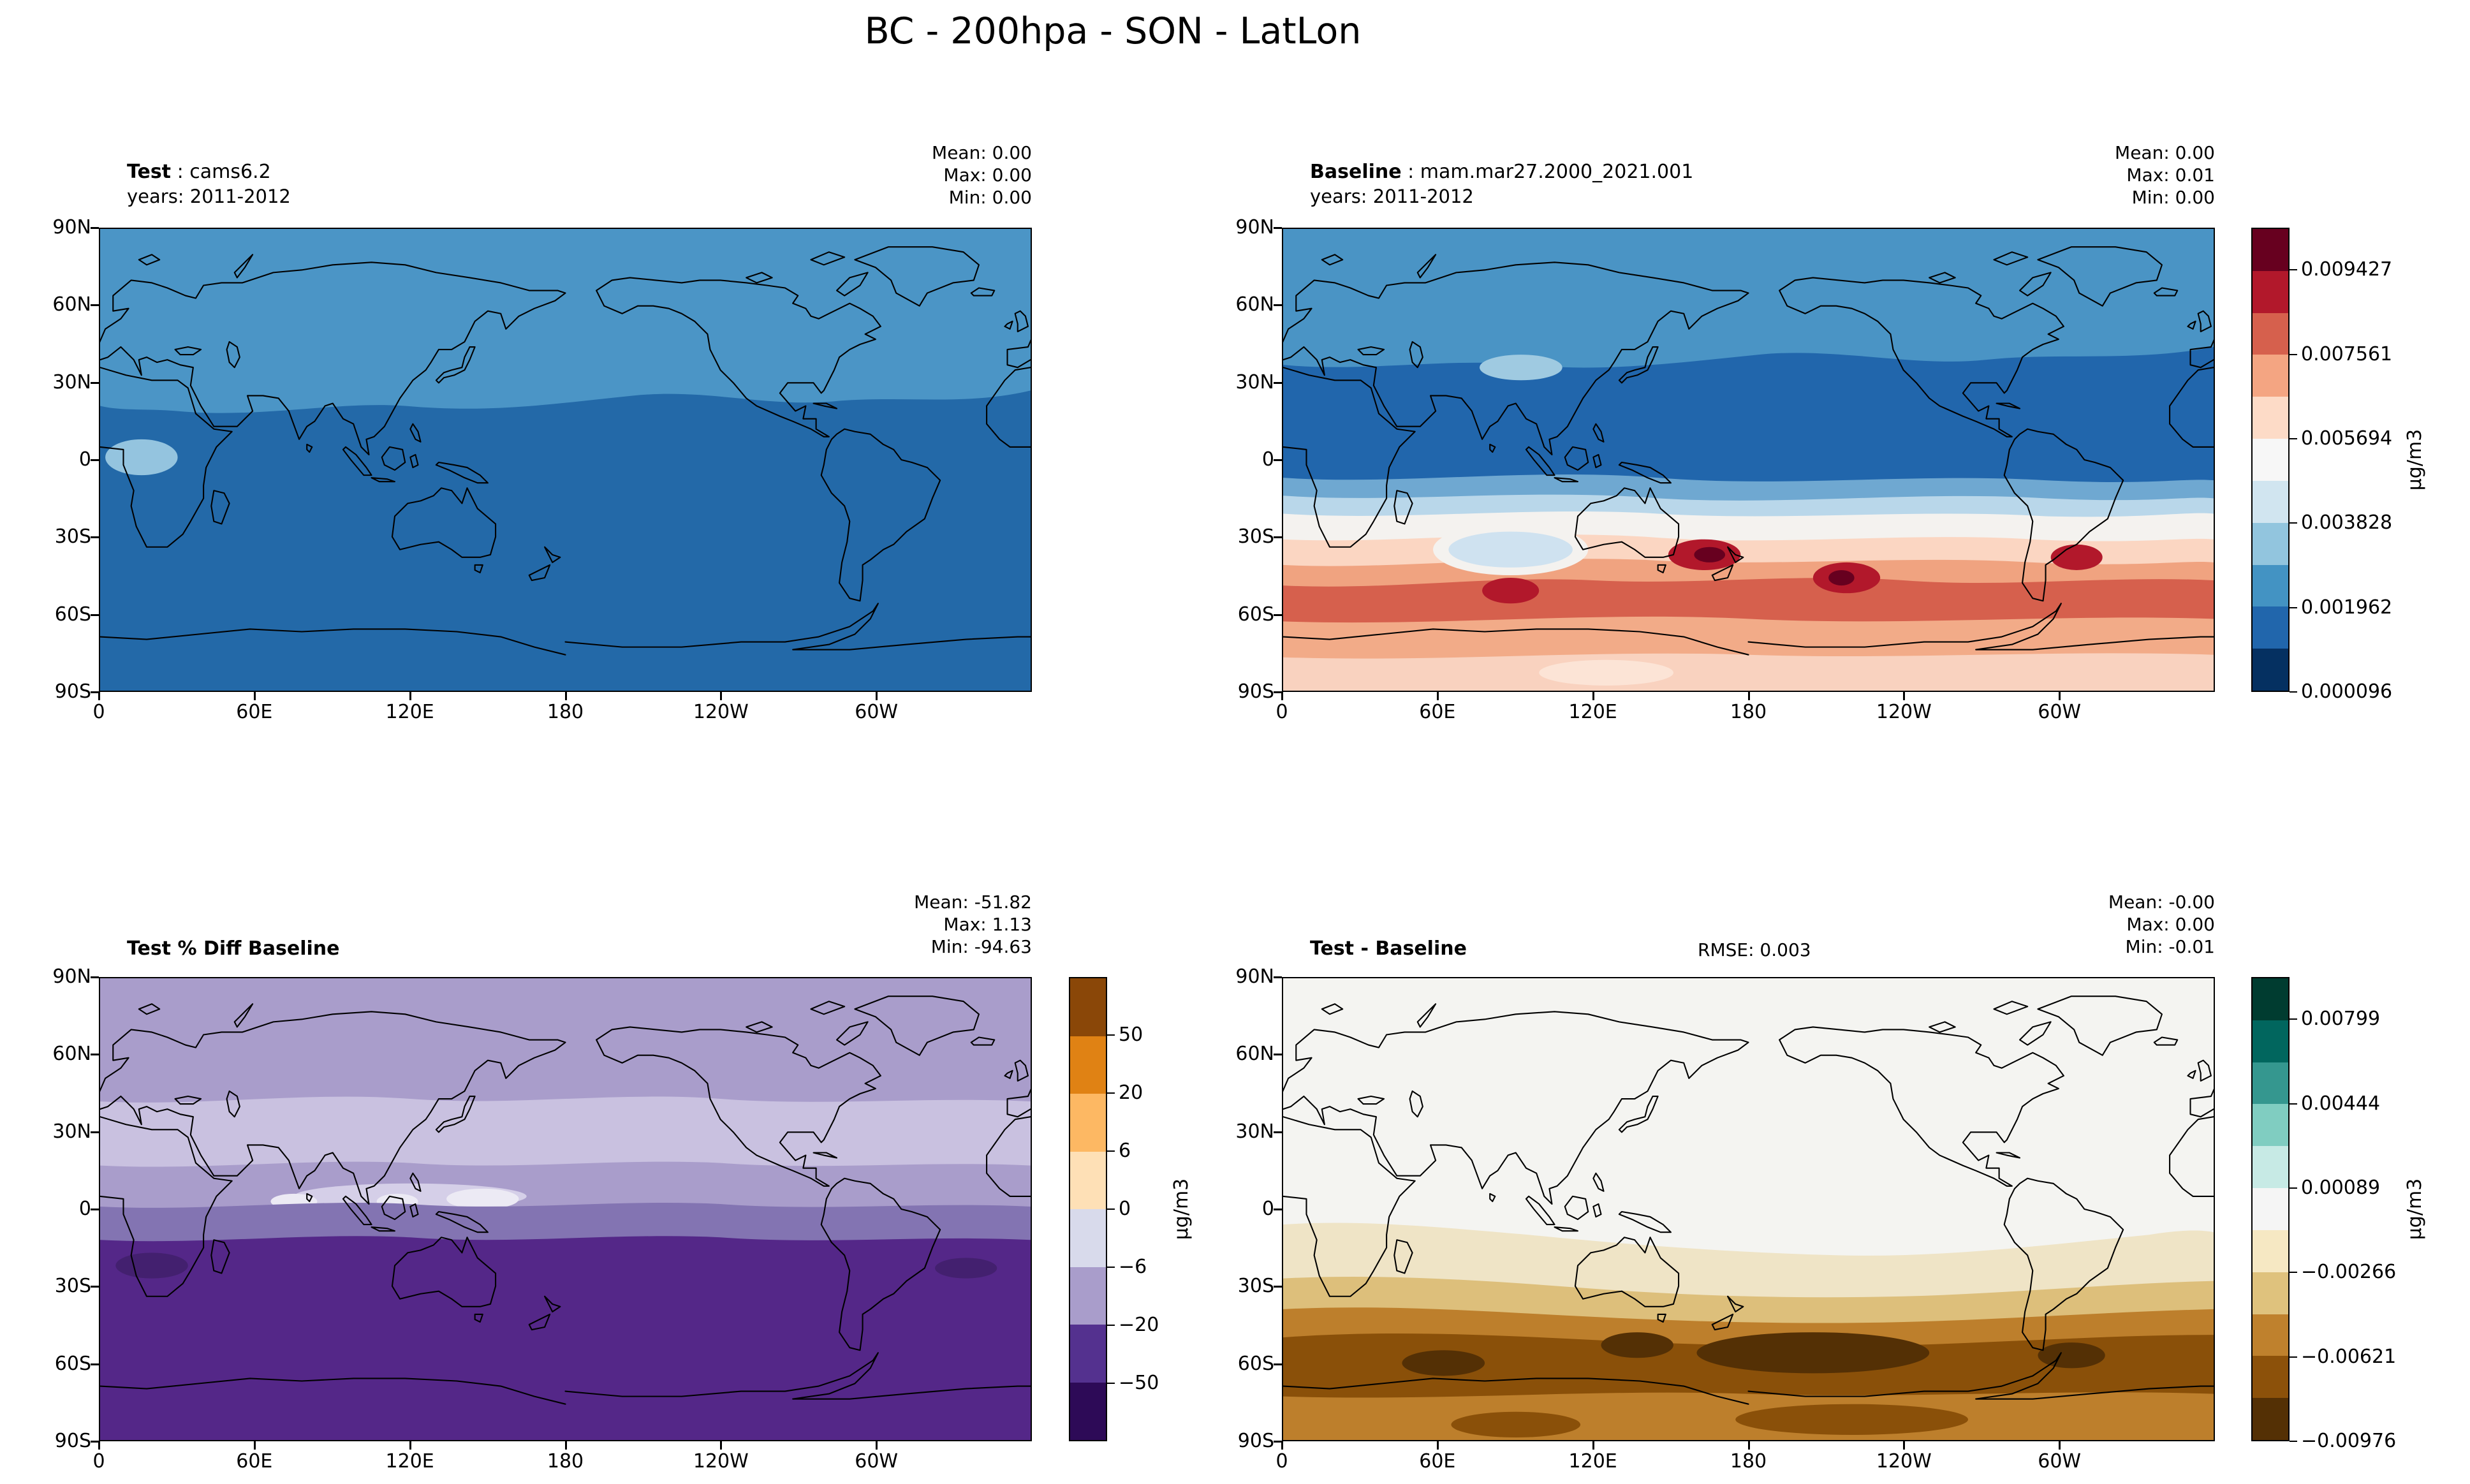 This screenshot has width=2470, height=1484. I want to click on panel-subtitle-test: years: 2011-2012, so click(209, 197).